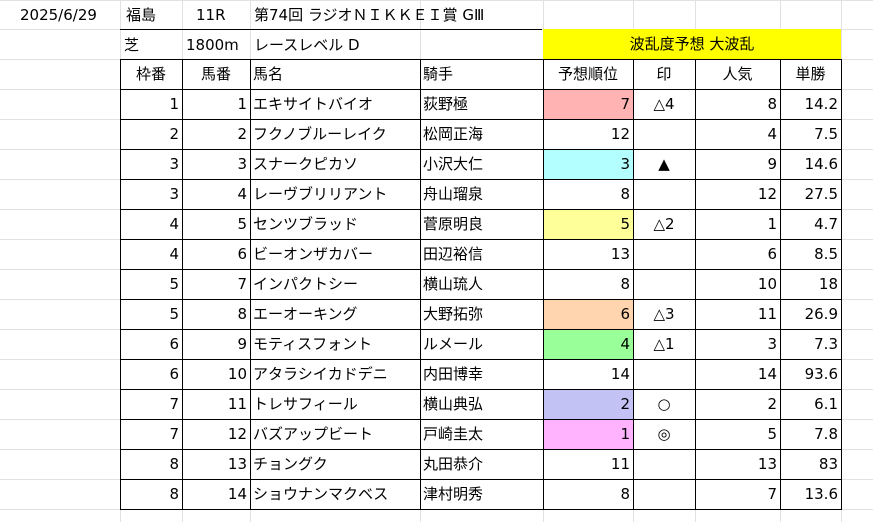 The image size is (873, 522). I want to click on win-odds-cell: 7.5, so click(826, 134).